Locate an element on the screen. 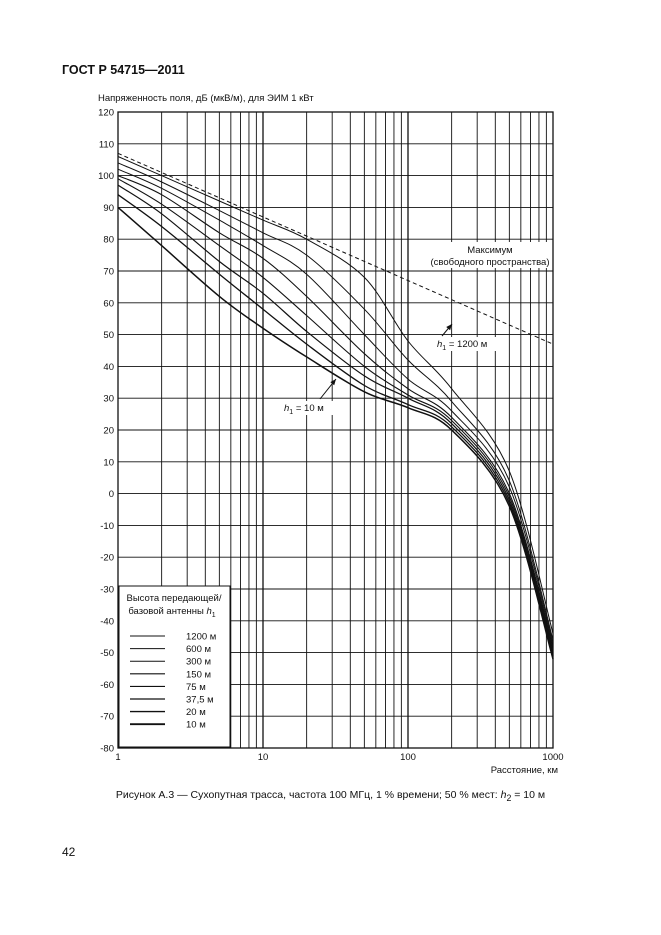  annotation-h1-10: h1 = 10 м is located at coordinates (304, 409).